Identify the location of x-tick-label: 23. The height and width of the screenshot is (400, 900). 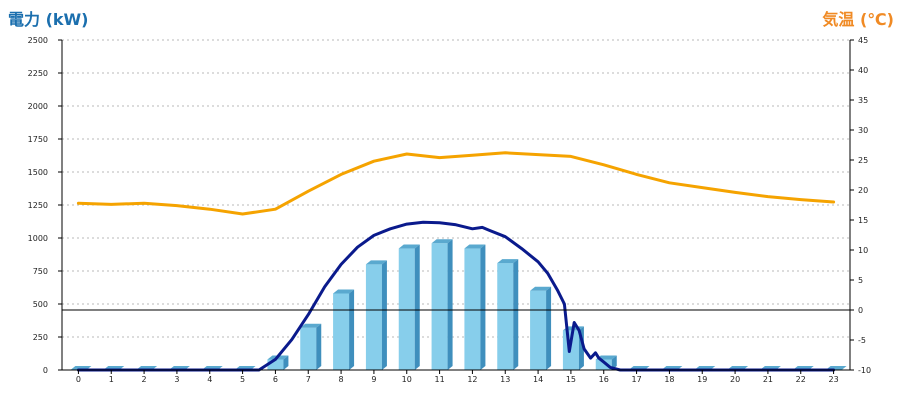
(833, 379).